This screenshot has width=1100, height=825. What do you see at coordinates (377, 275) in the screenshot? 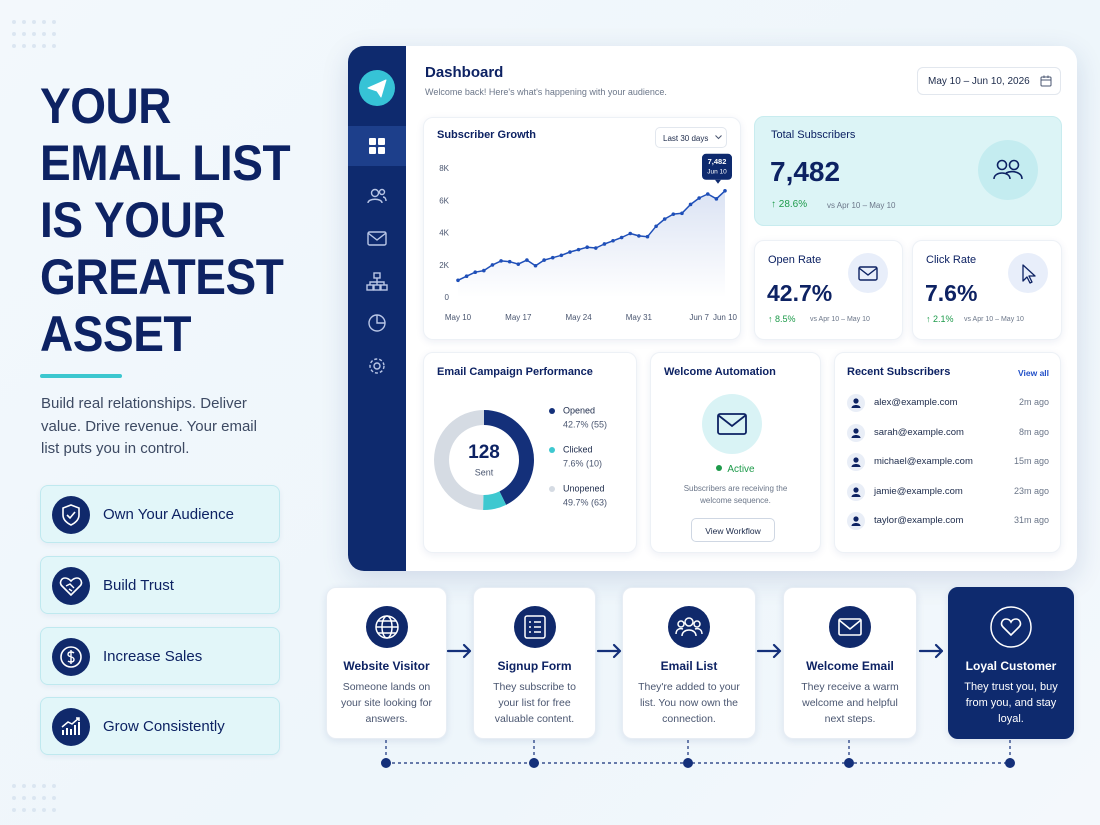
I see `nav-automations-part` at bounding box center [377, 275].